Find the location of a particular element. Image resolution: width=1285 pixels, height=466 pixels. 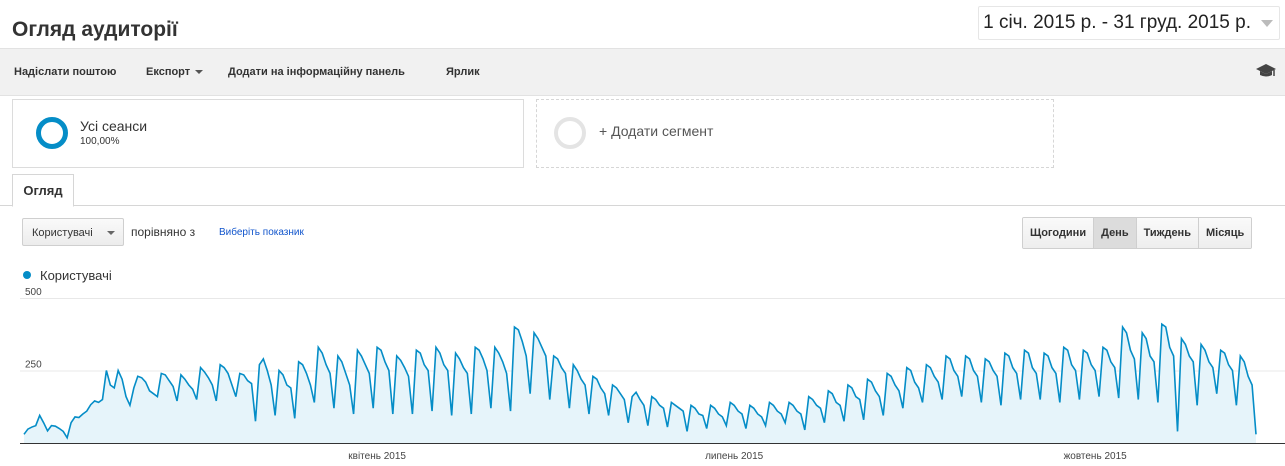

page-title: Огляд аудиторії is located at coordinates (95, 29).